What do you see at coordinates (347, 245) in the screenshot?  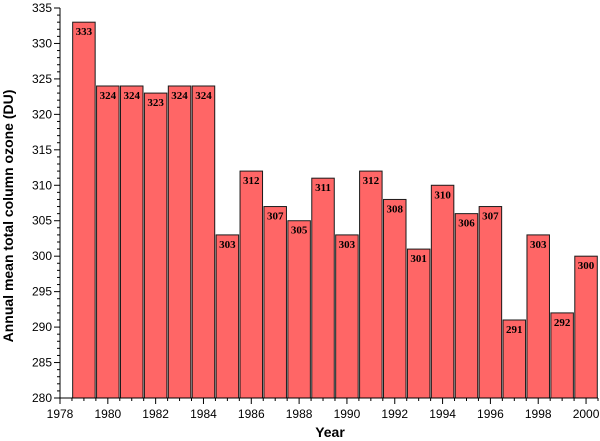 I see `bar-value-label-1990: 303` at bounding box center [347, 245].